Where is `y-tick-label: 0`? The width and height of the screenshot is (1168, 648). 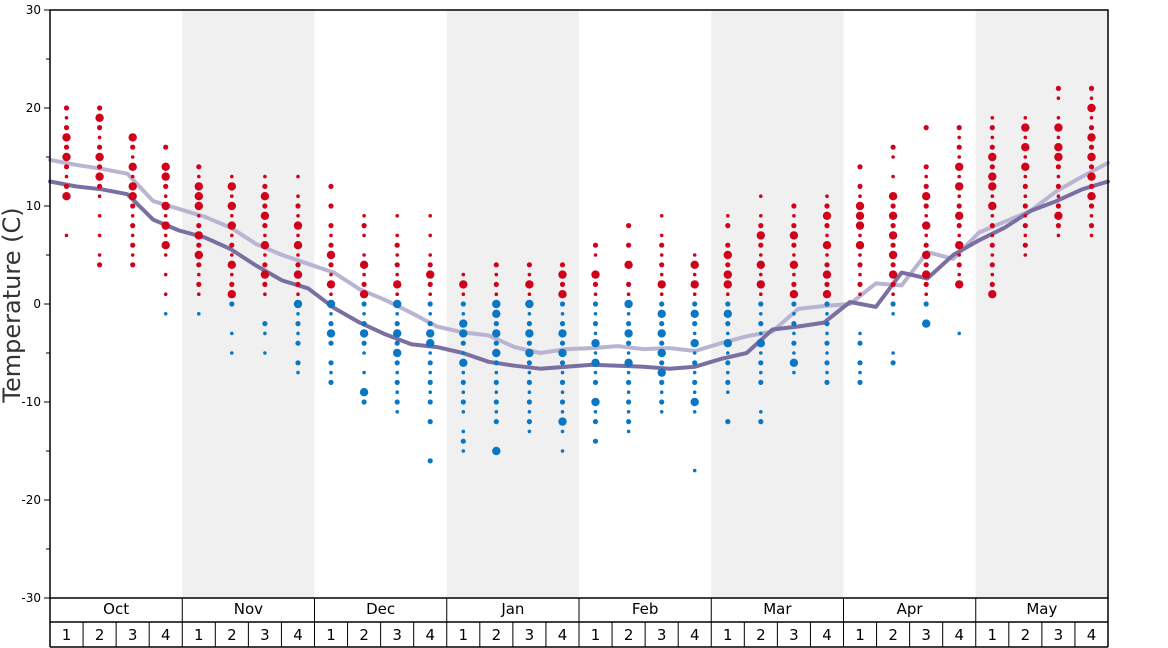
y-tick-label: 0 is located at coordinates (37, 304).